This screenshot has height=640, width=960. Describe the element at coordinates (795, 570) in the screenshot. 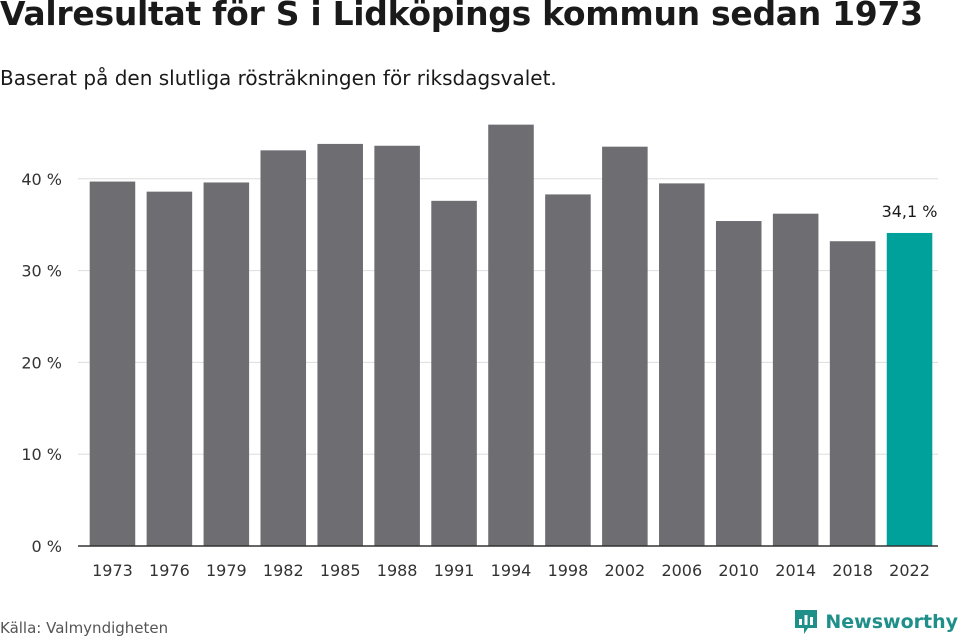

I see `x-tick-label: 2014` at that location.